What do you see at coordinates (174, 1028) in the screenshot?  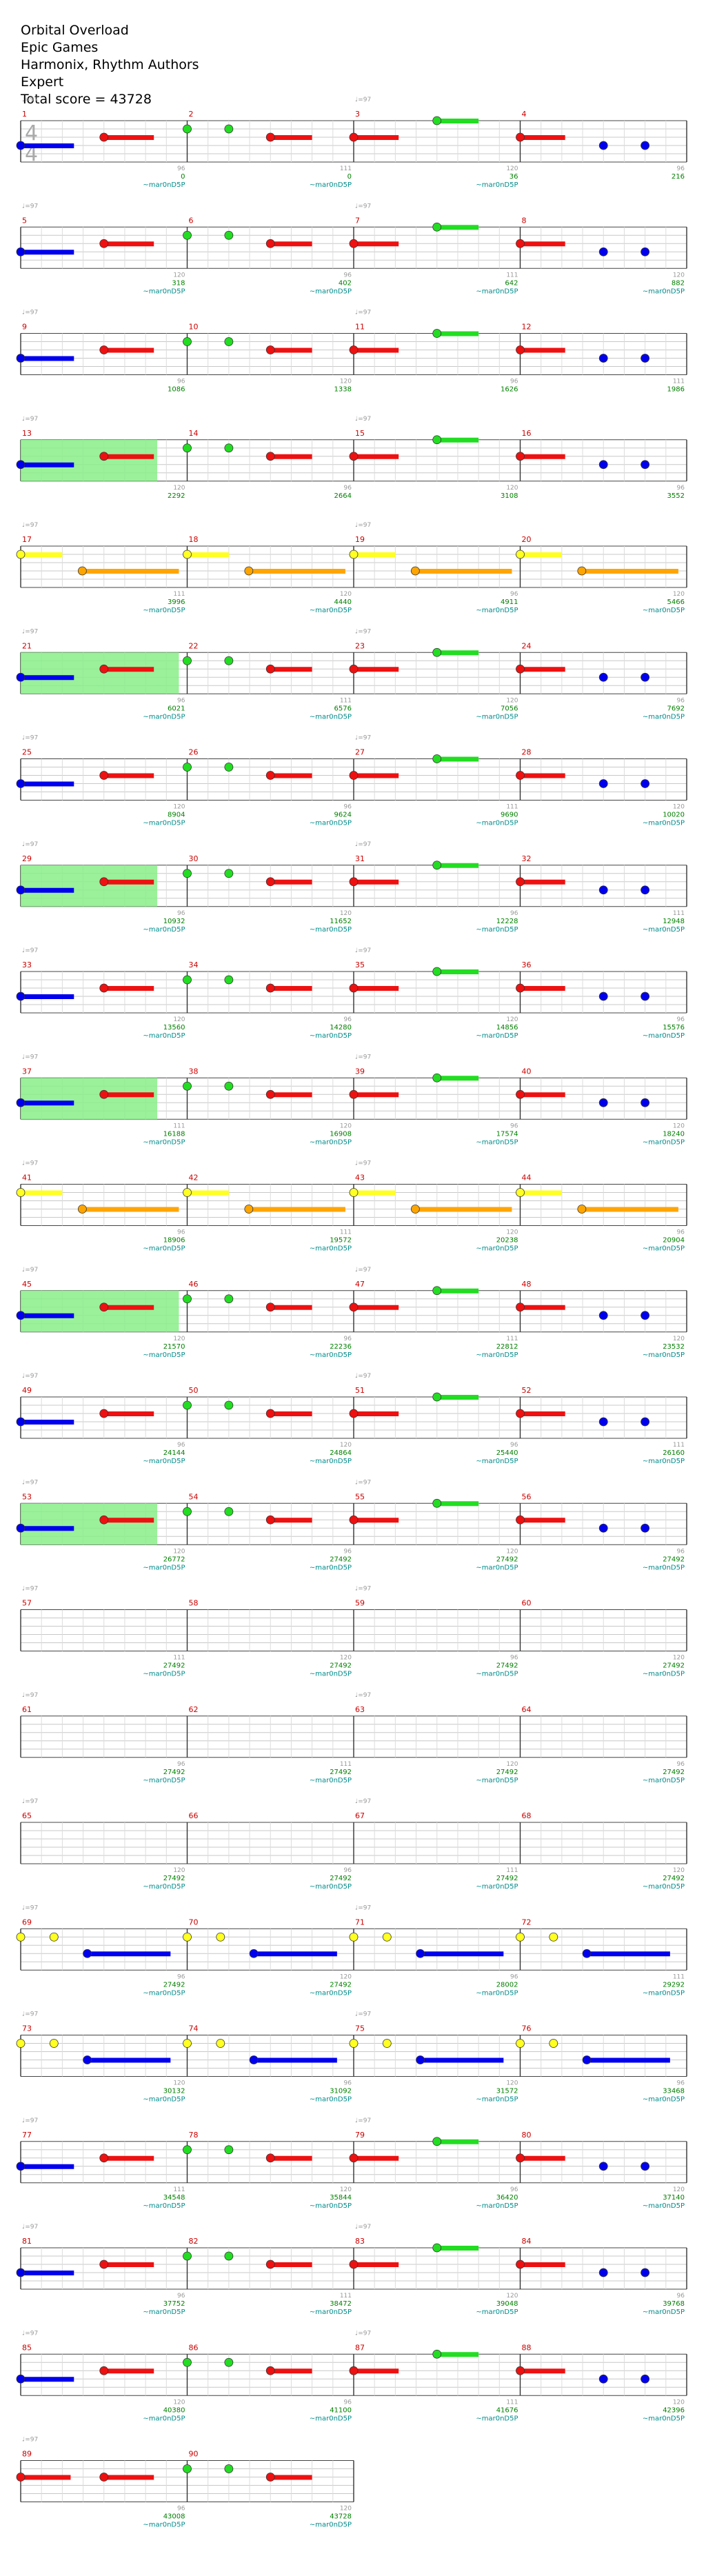 I see `measure-score: 13560` at bounding box center [174, 1028].